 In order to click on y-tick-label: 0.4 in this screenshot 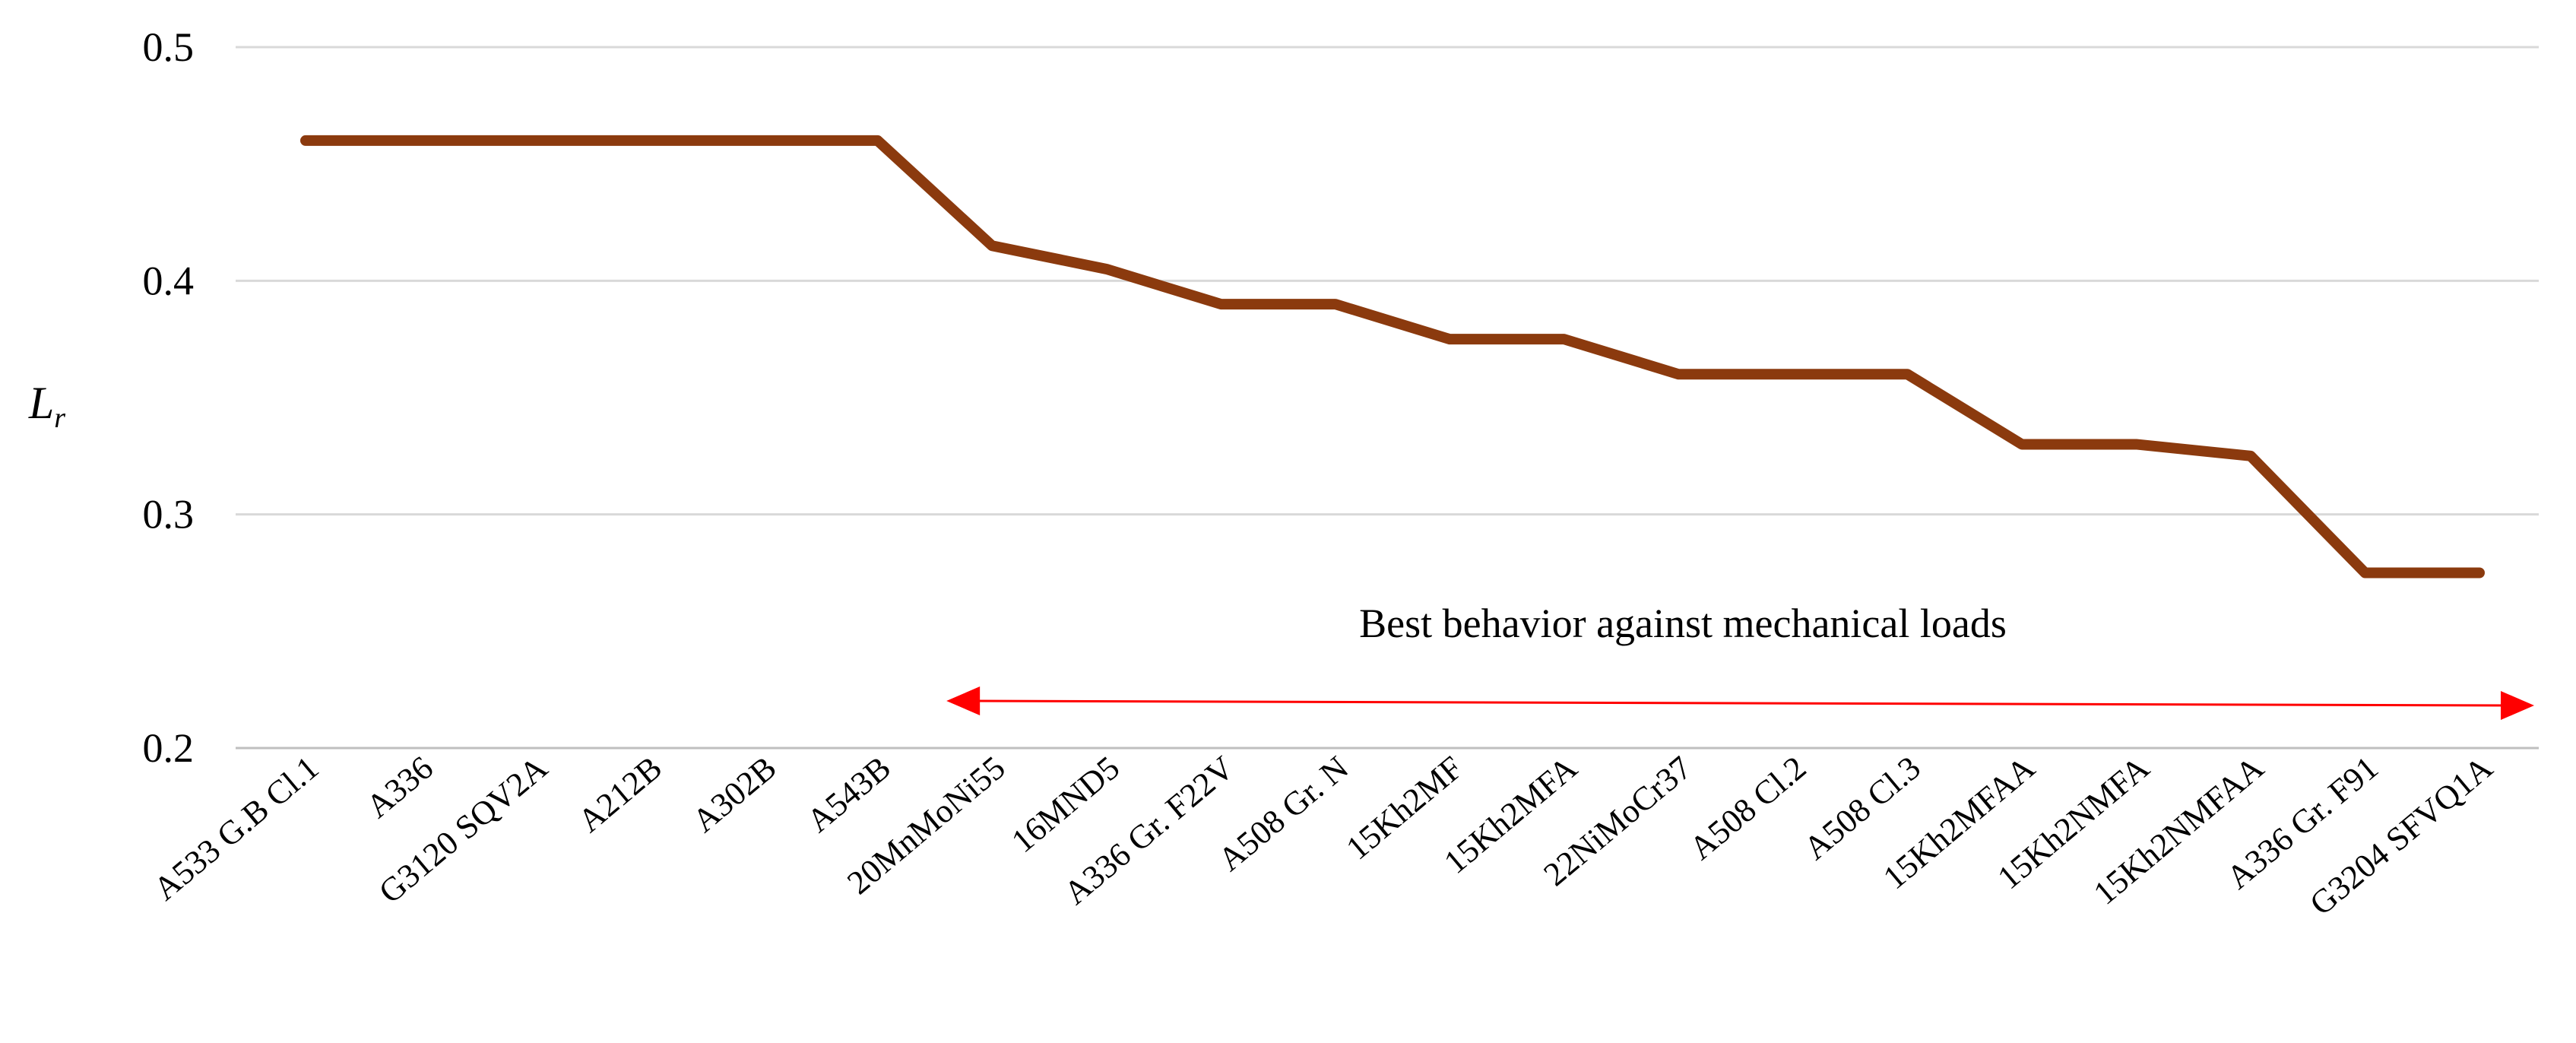, I will do `click(169, 281)`.